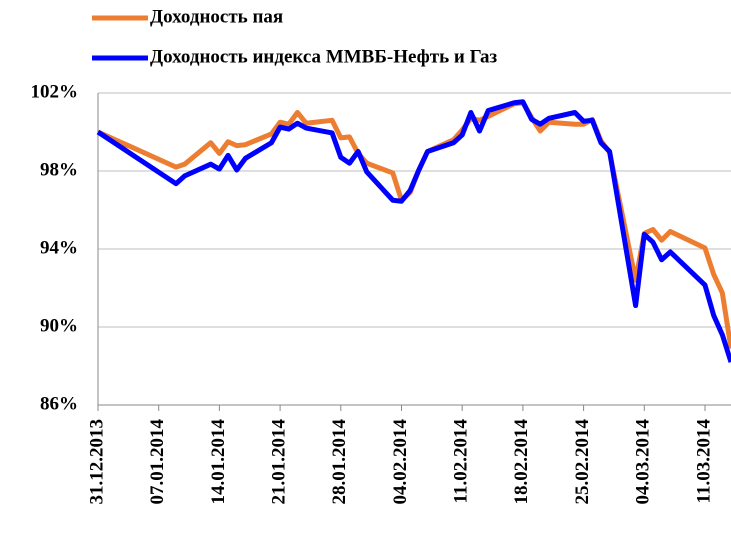 The width and height of the screenshot is (731, 549). Describe the element at coordinates (521, 462) in the screenshot. I see `x-tick-label: 18.02.2014` at that location.